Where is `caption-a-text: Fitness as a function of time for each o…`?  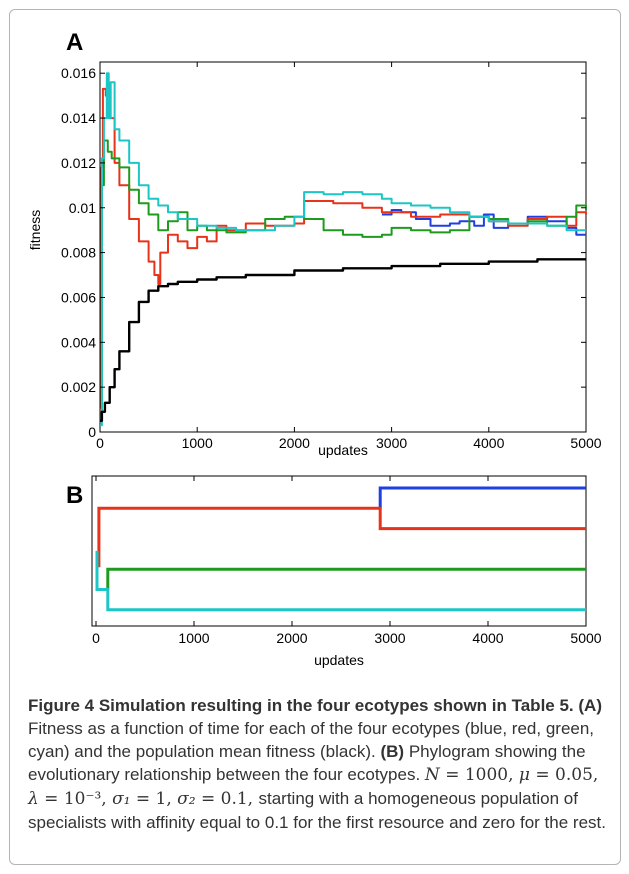 caption-a-text: Fitness as a function of time for each o… is located at coordinates (311, 740).